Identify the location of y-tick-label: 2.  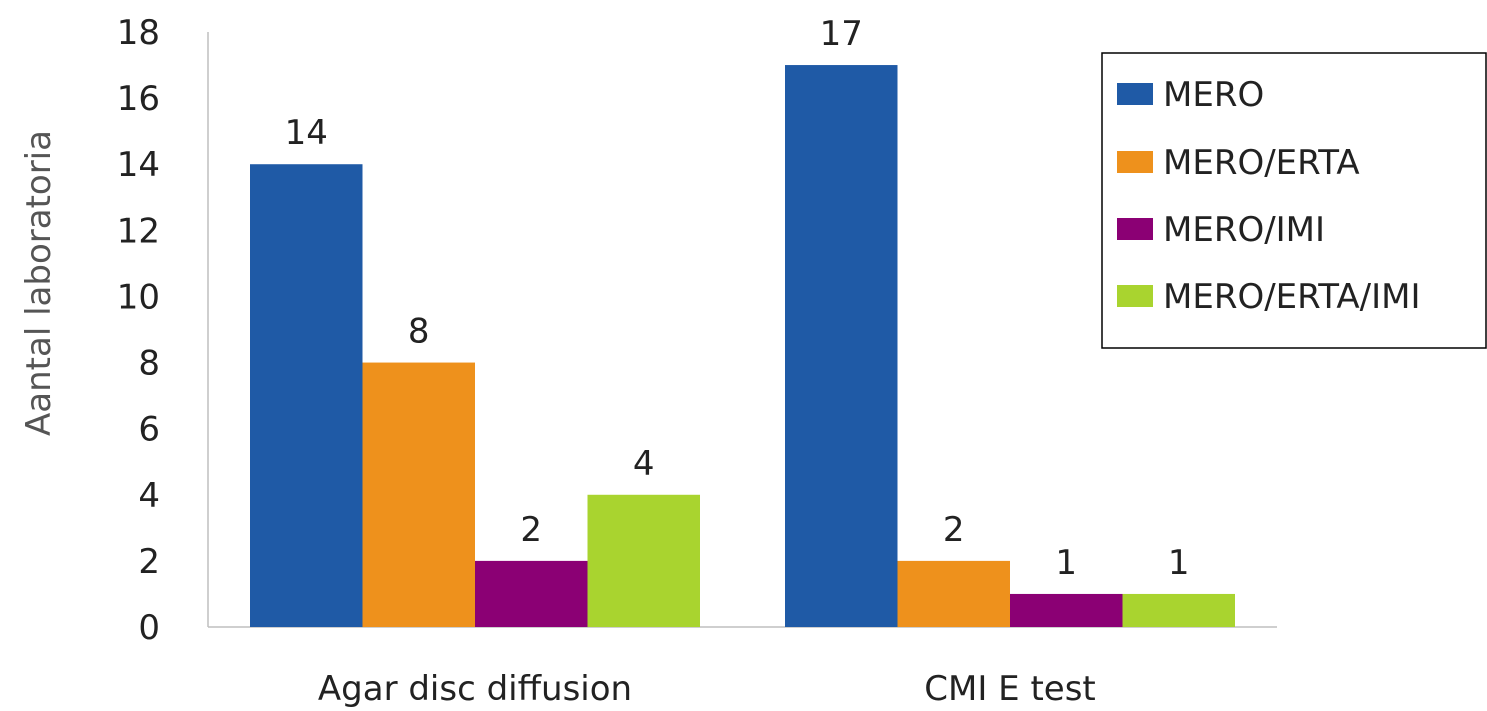
(149, 562).